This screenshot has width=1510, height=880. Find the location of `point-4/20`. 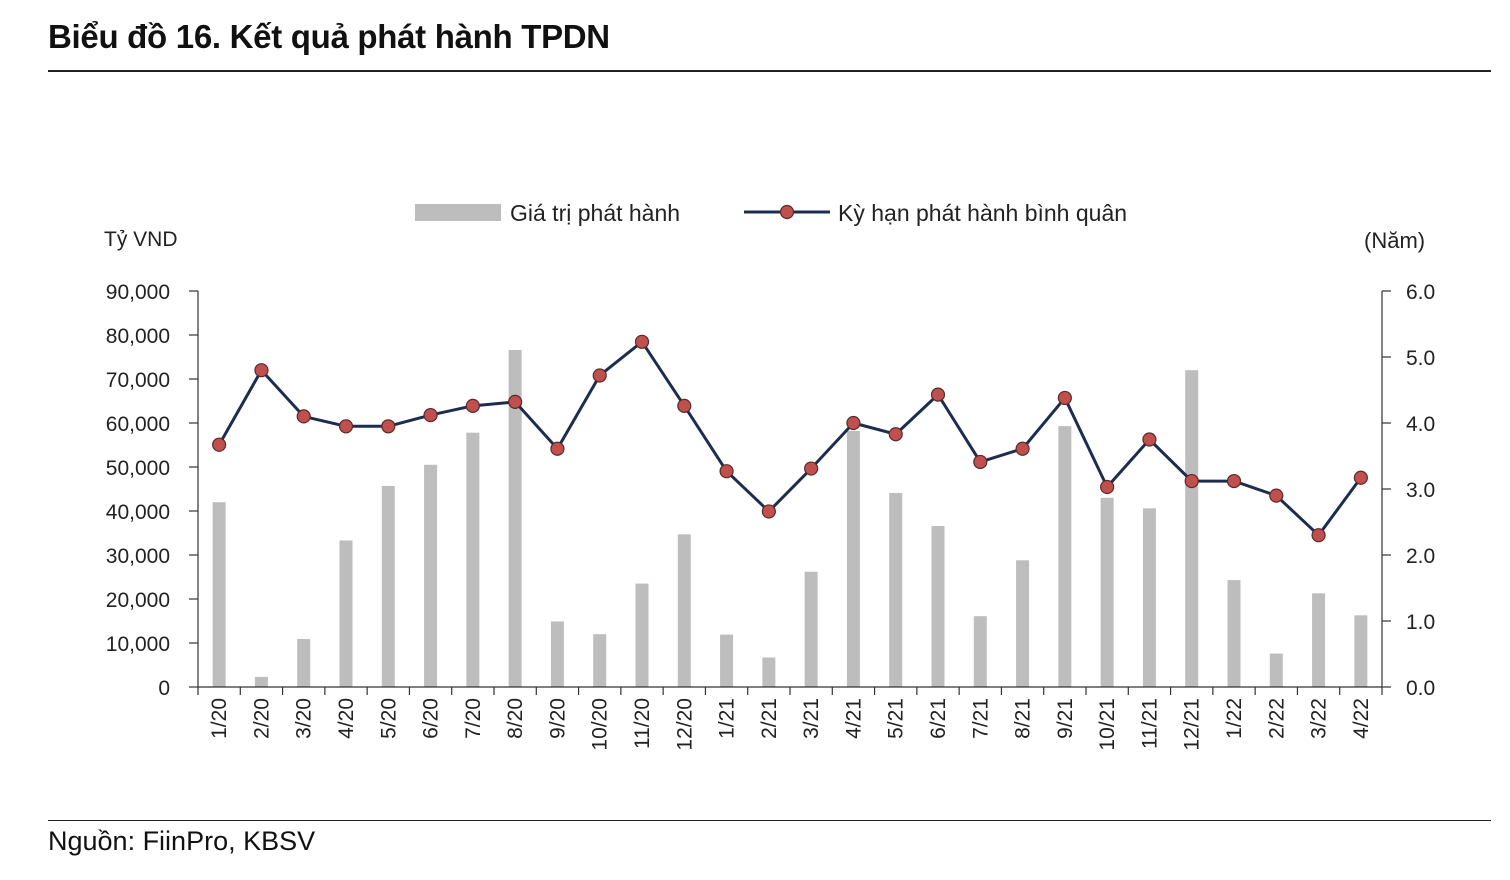

point-4/20 is located at coordinates (346, 426).